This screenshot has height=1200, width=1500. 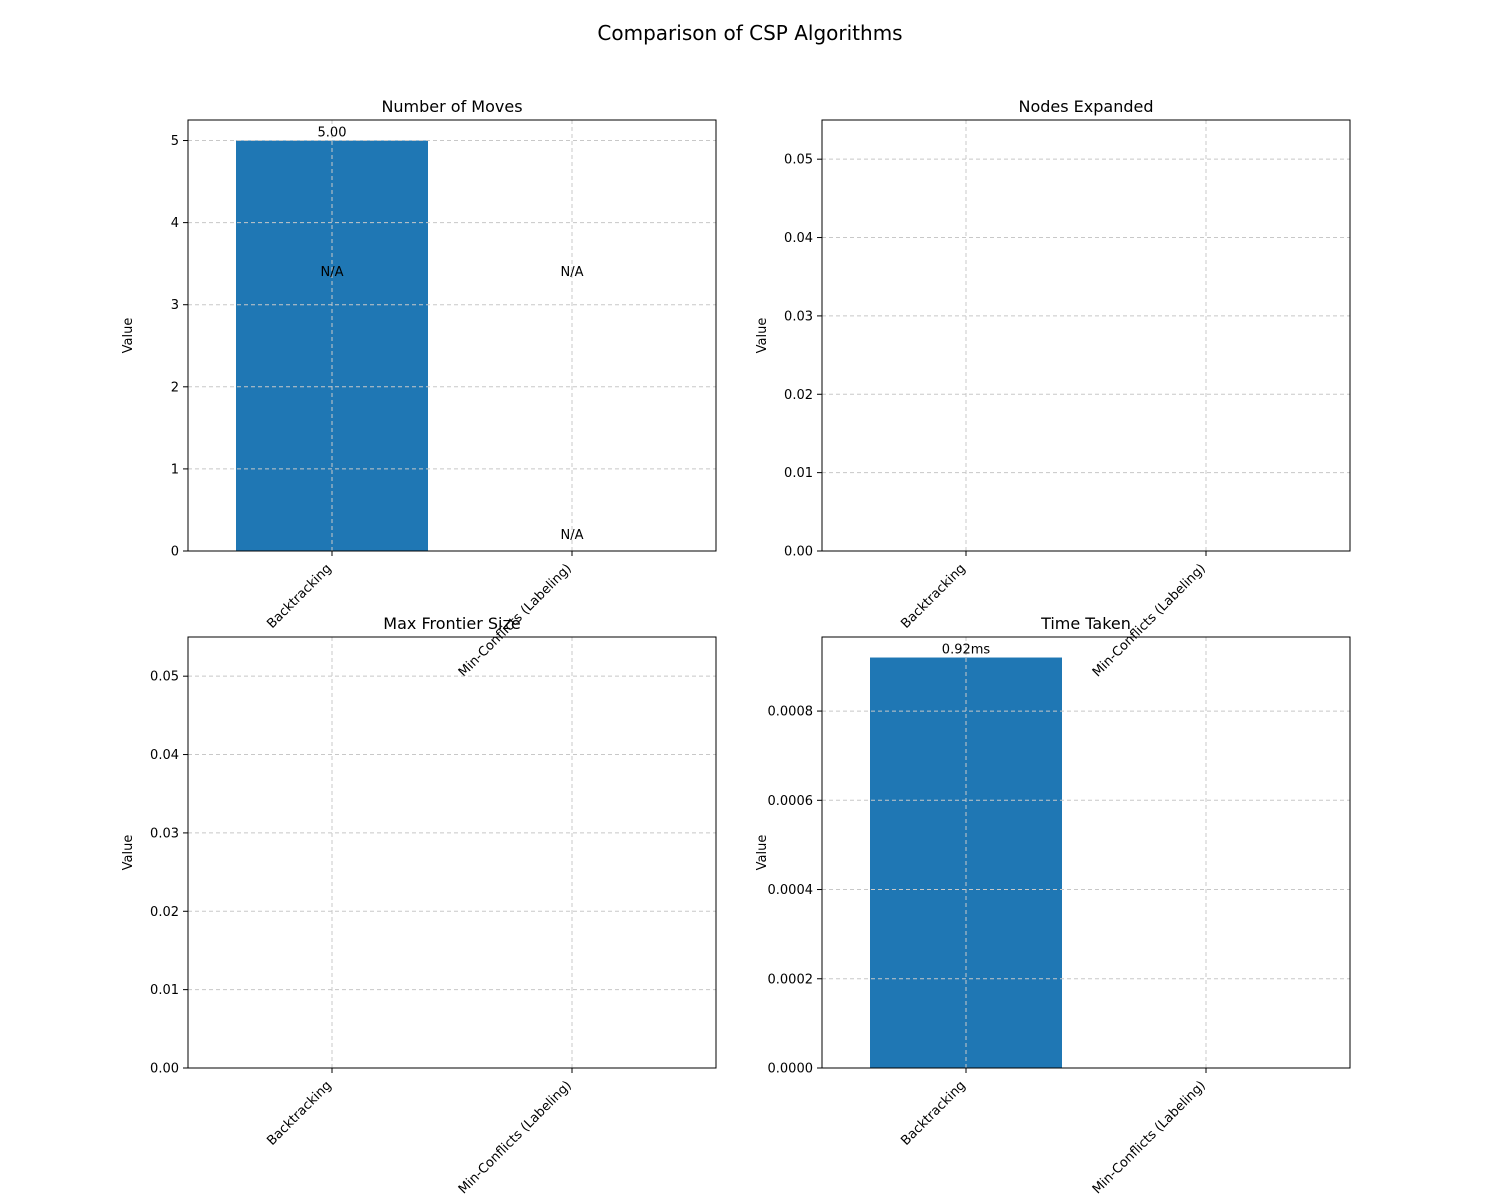 I want to click on y-tick-label: 0.0004, so click(x=791, y=890).